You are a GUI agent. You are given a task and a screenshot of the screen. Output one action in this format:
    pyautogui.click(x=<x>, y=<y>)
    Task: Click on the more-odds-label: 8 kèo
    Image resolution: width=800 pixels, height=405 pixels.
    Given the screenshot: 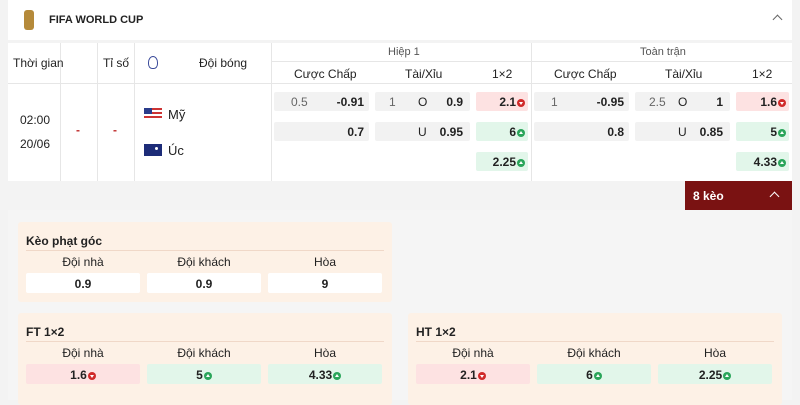 What is the action you would take?
    pyautogui.click(x=708, y=196)
    